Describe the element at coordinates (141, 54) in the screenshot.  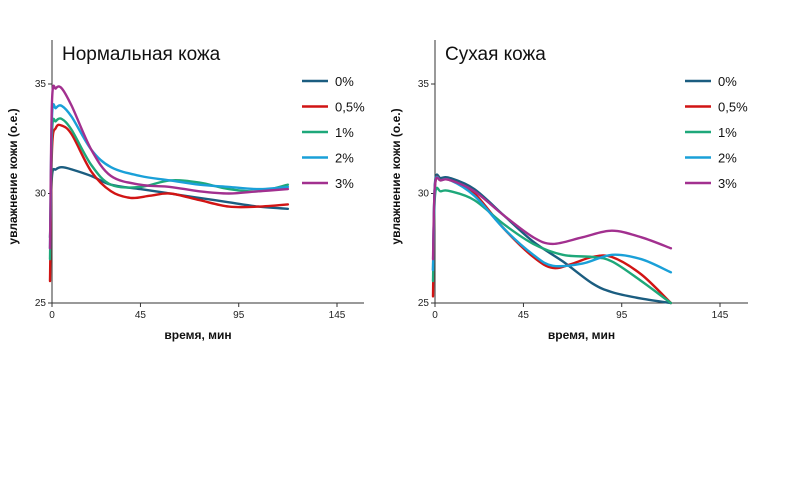
I see `chart-title: Нормальная кожа` at that location.